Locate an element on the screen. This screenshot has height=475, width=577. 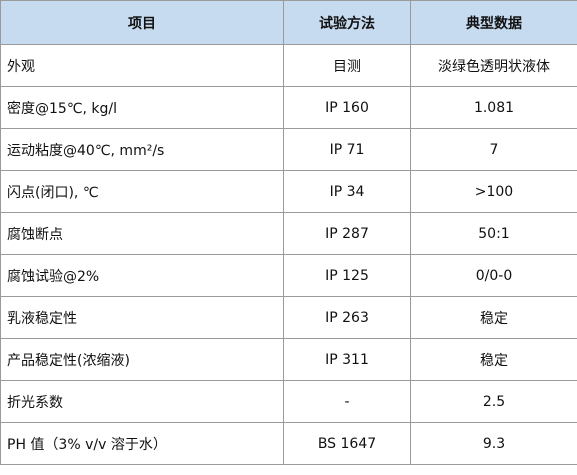
table-row: 闪点(闭口), ℃ IP 34 >100 is located at coordinates (288, 191).